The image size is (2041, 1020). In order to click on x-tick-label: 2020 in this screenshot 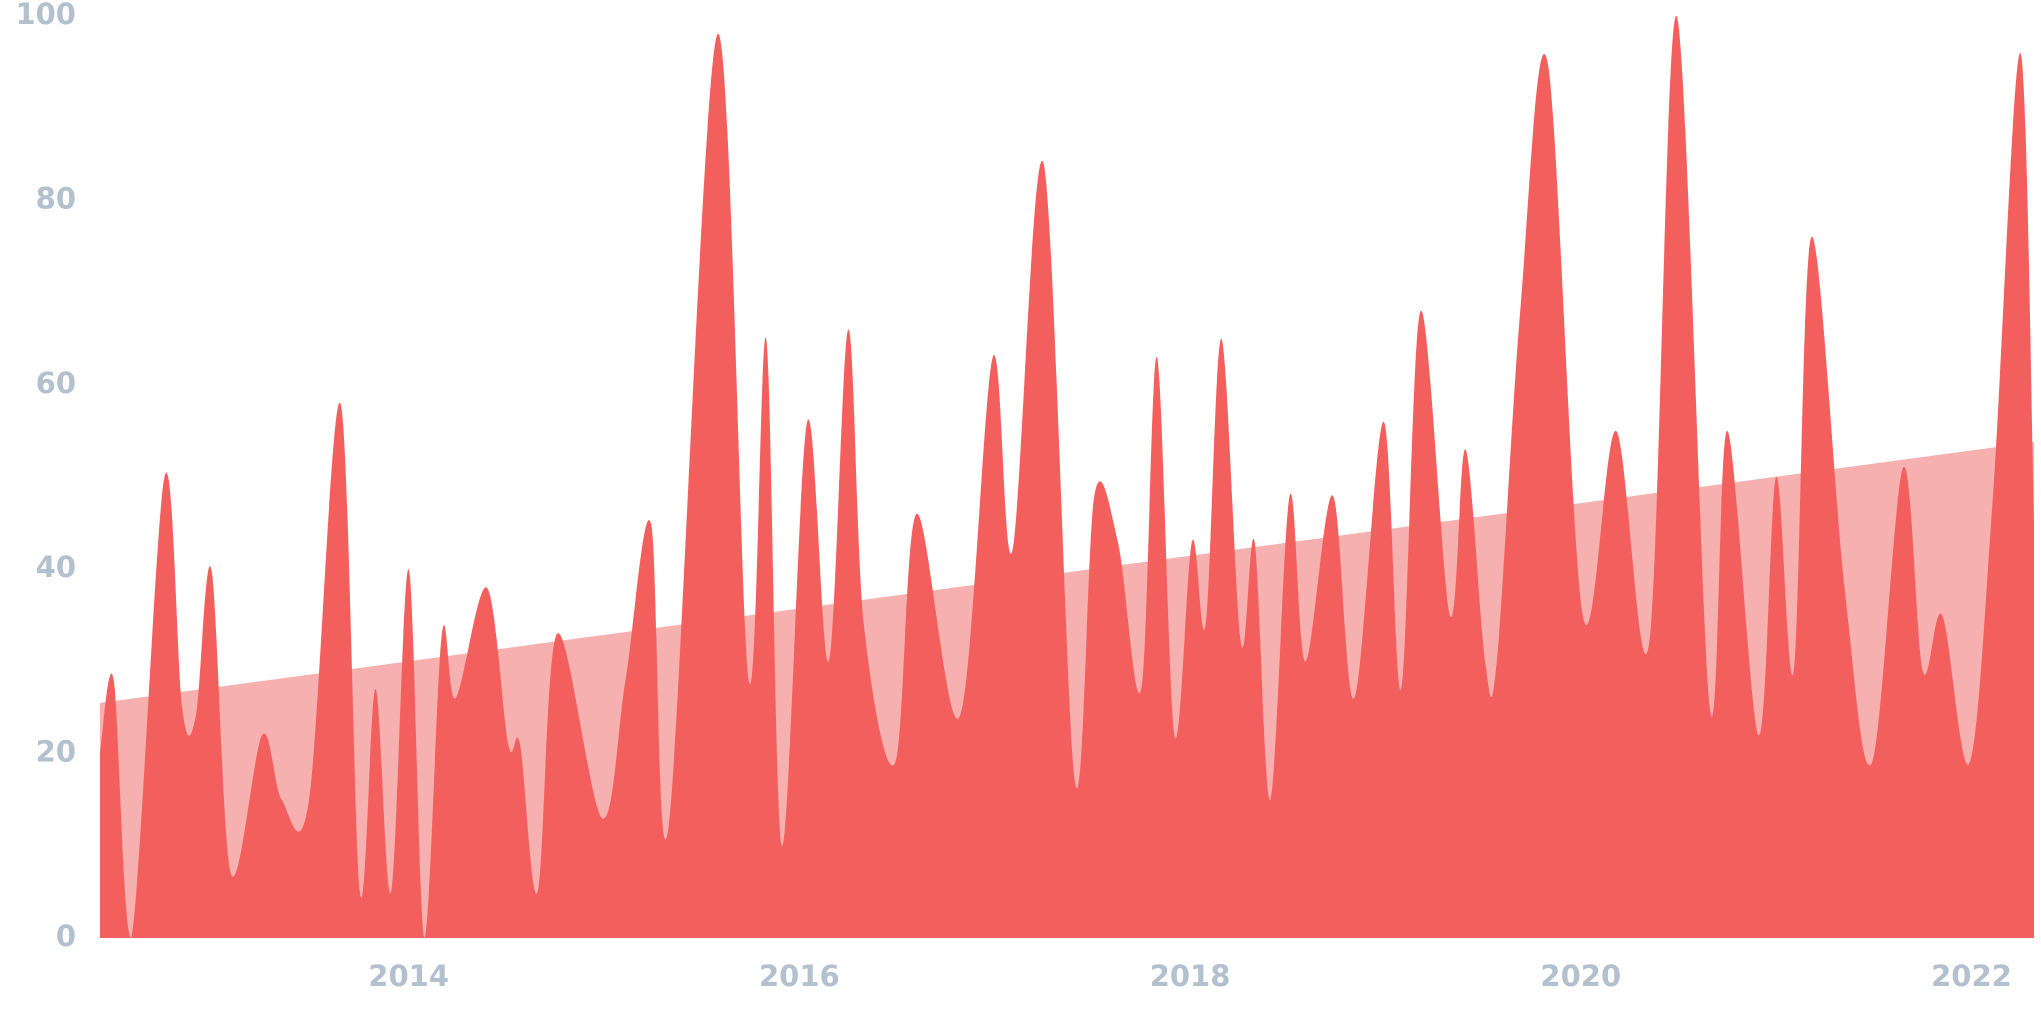, I will do `click(1580, 976)`.